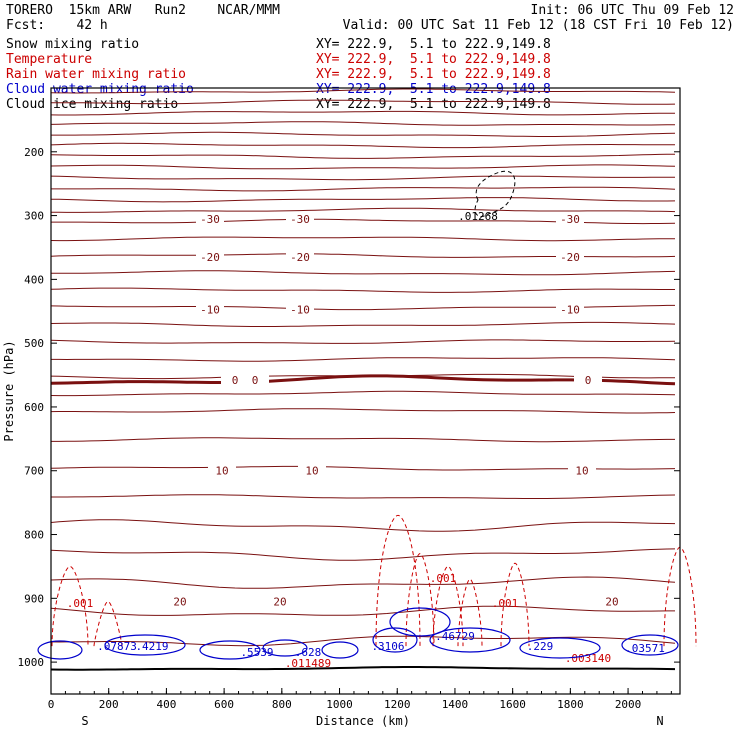  What do you see at coordinates (224, 704) in the screenshot?
I see `x-tick-label: 600` at bounding box center [224, 704].